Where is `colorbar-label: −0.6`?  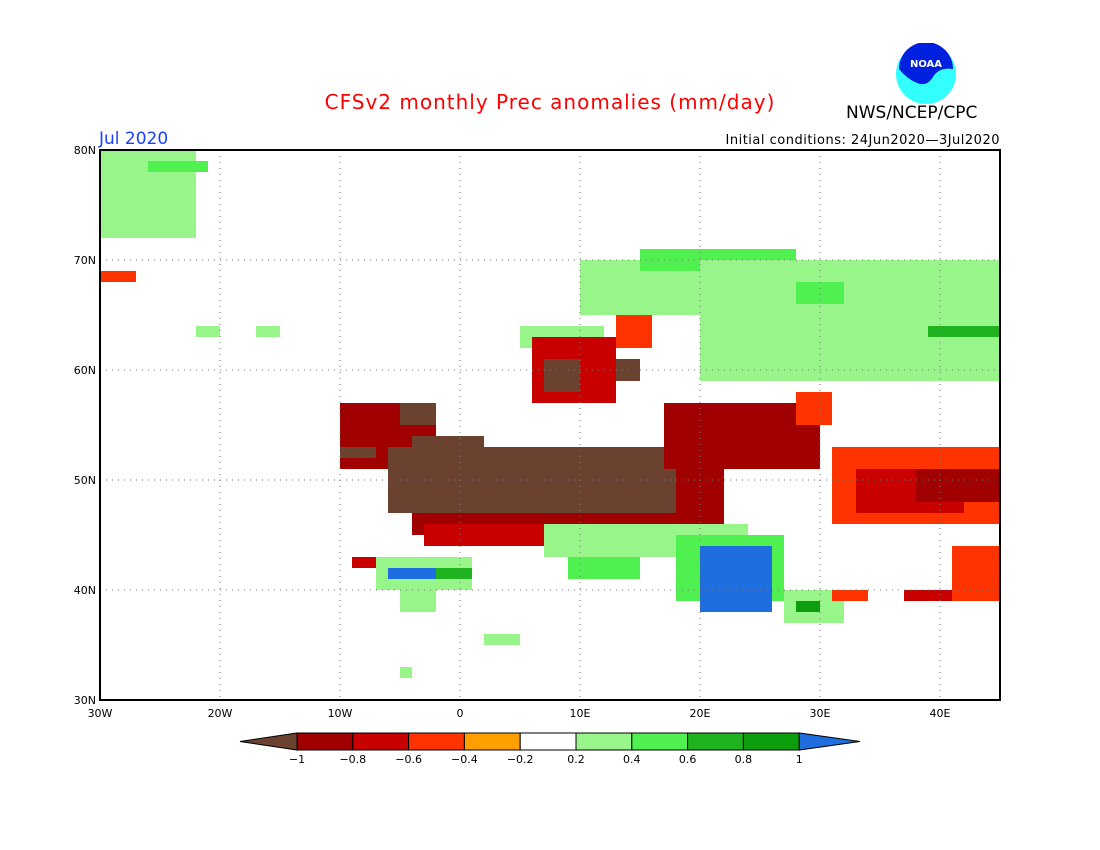
colorbar-label: −0.6 is located at coordinates (408, 759).